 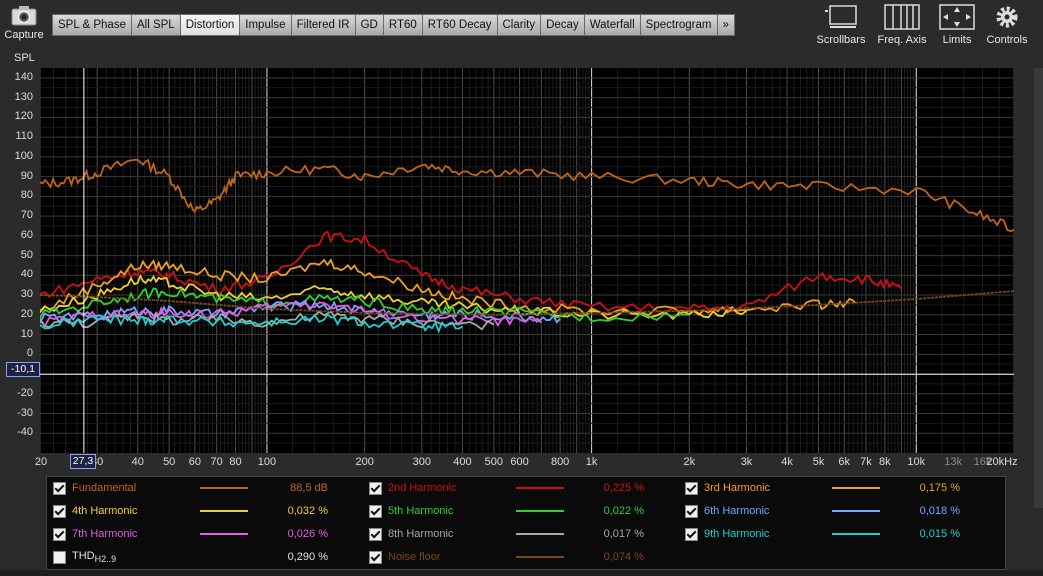 What do you see at coordinates (866, 462) in the screenshot?
I see `x-tick-label: 7k` at bounding box center [866, 462].